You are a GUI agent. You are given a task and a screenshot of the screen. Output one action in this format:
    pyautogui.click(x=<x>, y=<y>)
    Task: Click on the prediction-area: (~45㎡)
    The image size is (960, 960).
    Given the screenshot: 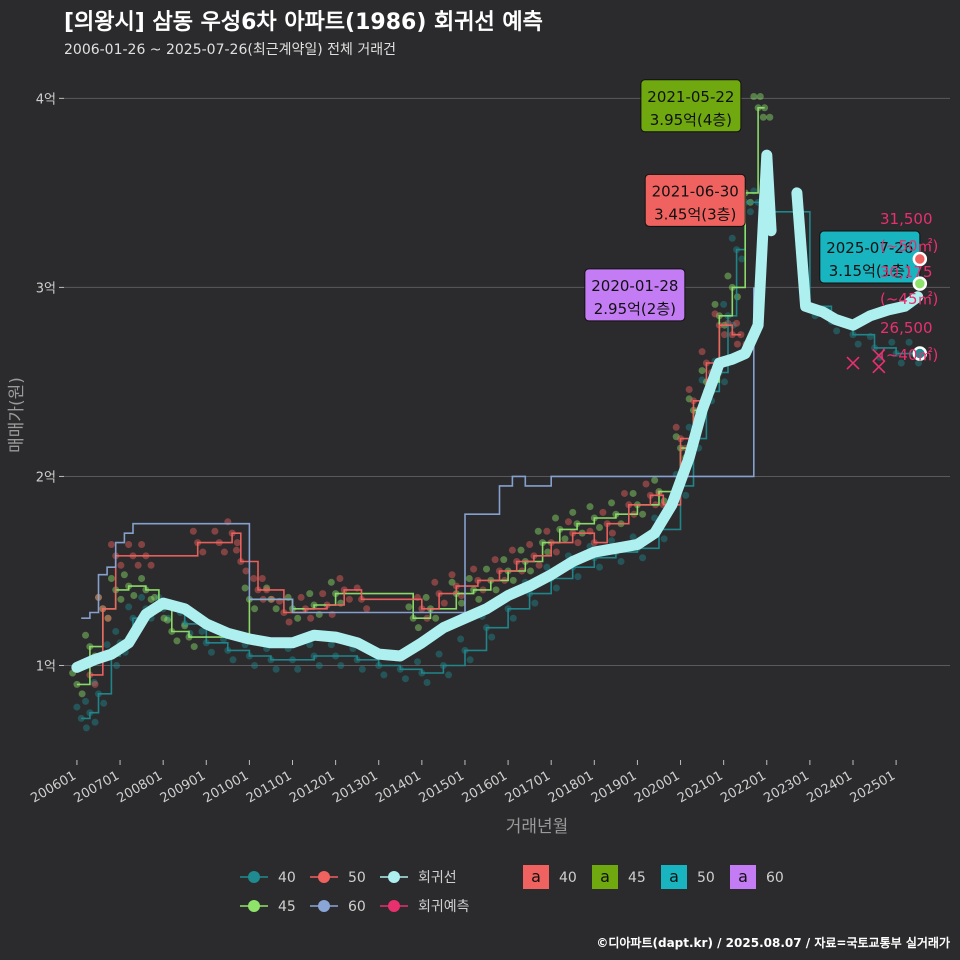 What is the action you would take?
    pyautogui.click(x=909, y=299)
    